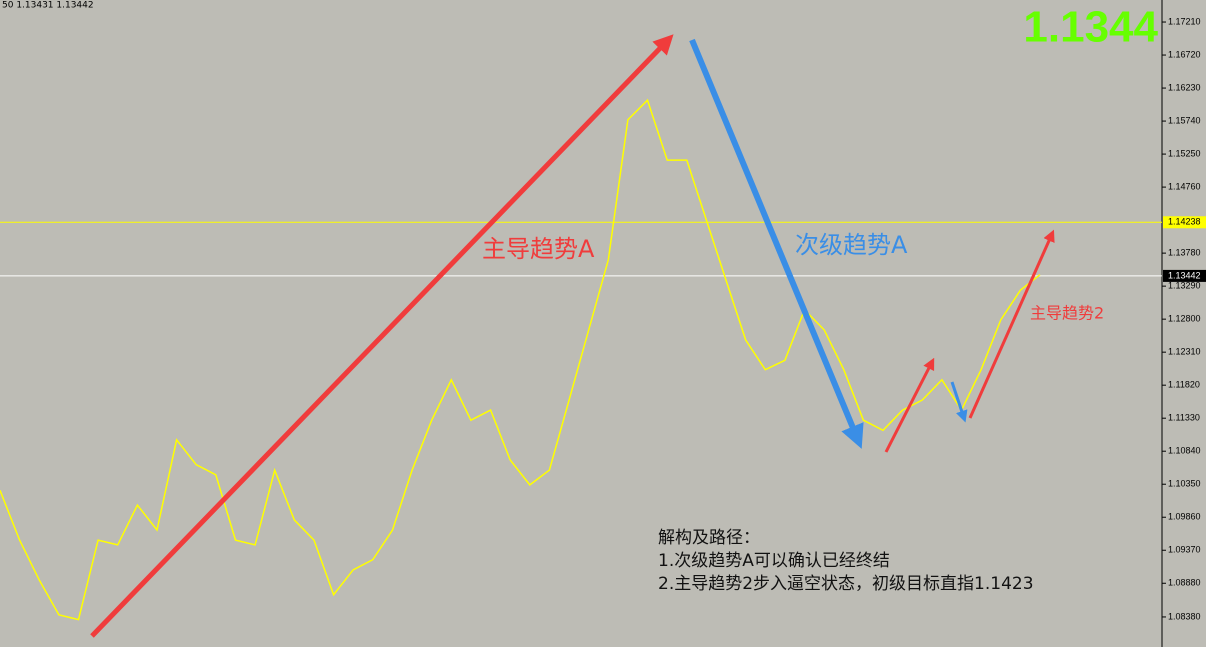 The image size is (1206, 647). I want to click on price-label: 1.13442, so click(1184, 275).